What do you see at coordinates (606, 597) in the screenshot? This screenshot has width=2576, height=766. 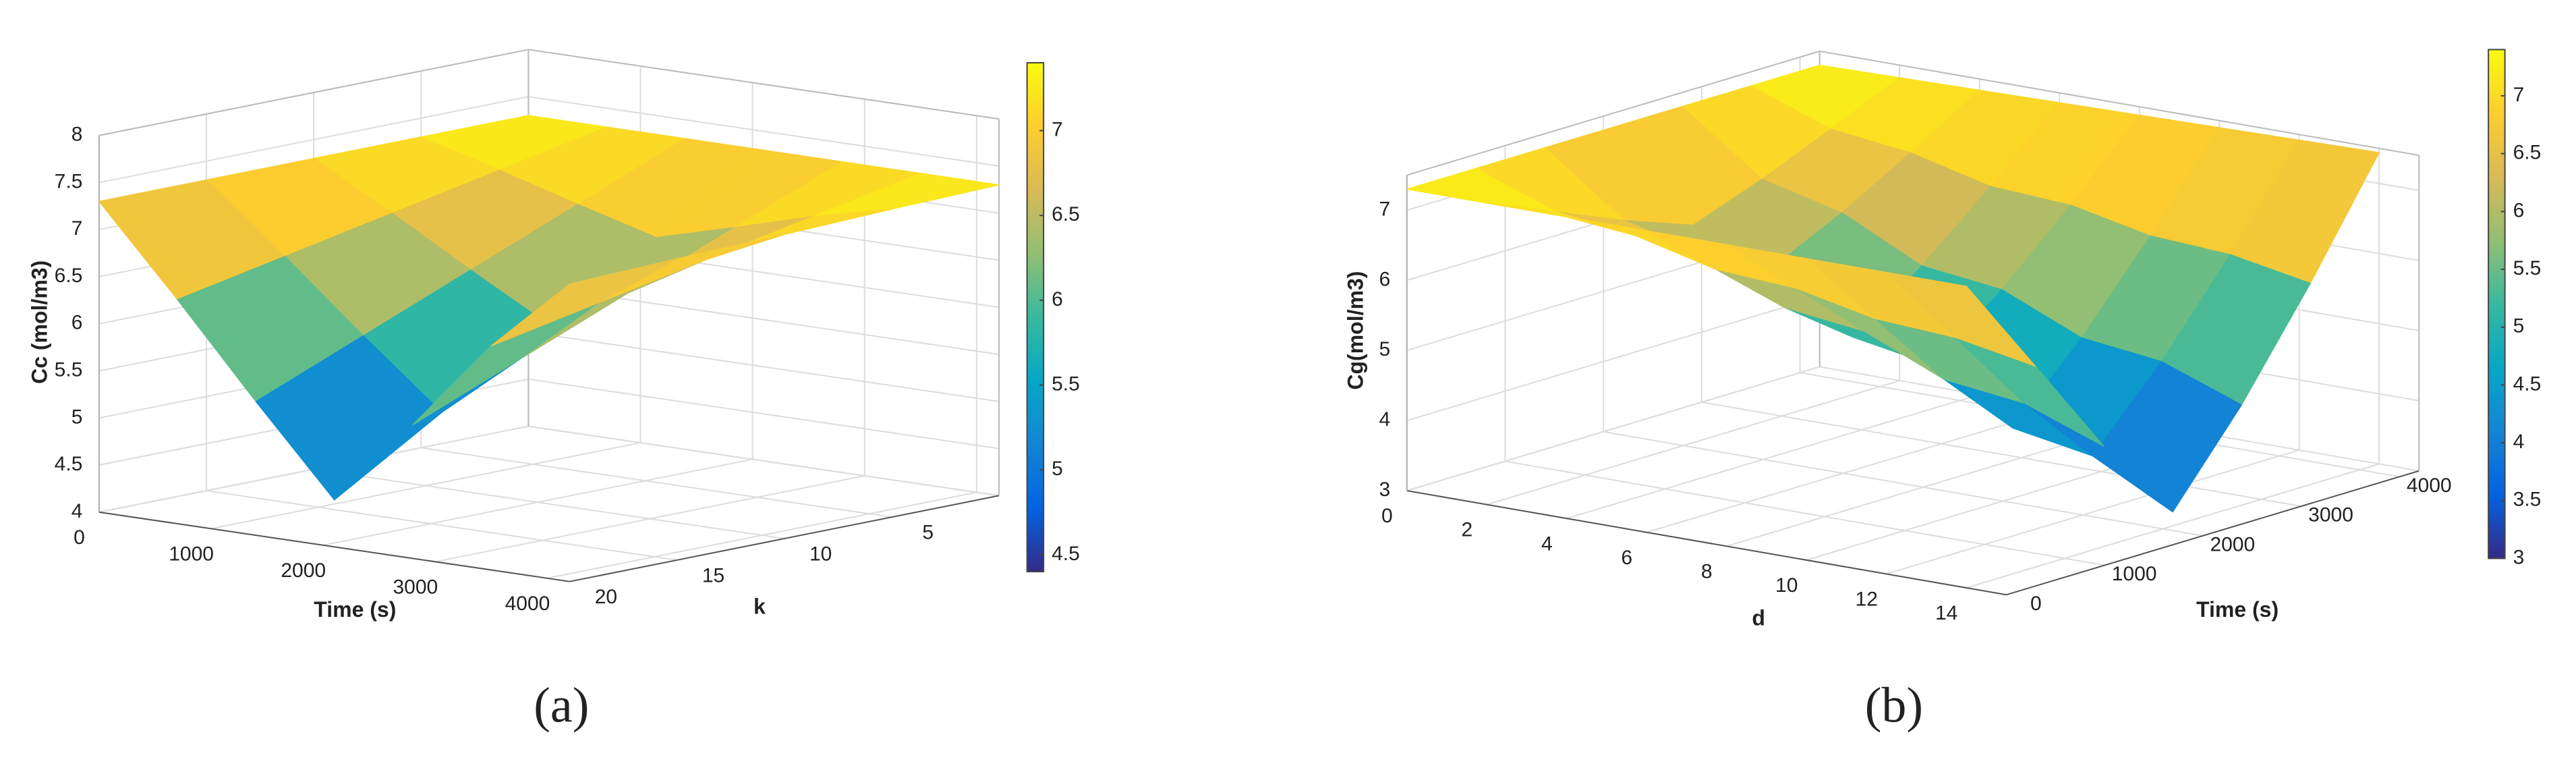 I see `y-tick-label: 20` at bounding box center [606, 597].